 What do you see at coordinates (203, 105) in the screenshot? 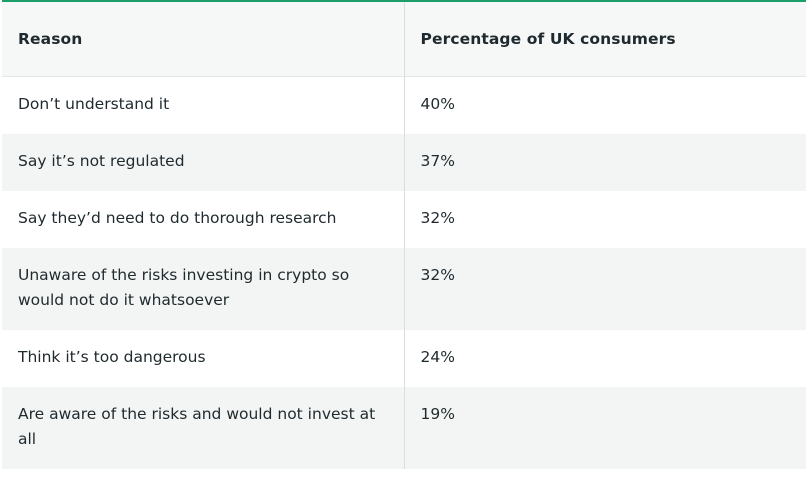
I see `reason-cell: Don’t understand it` at bounding box center [203, 105].